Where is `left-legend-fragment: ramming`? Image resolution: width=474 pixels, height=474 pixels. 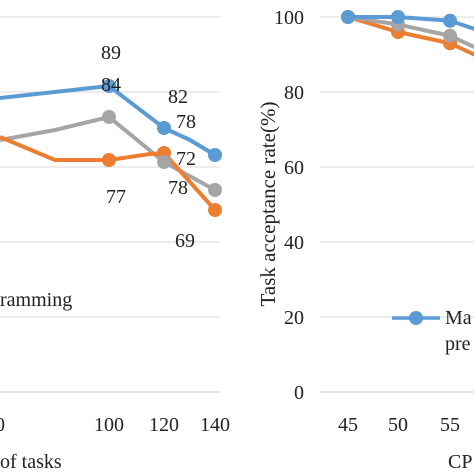
left-legend-fragment: ramming is located at coordinates (36, 300).